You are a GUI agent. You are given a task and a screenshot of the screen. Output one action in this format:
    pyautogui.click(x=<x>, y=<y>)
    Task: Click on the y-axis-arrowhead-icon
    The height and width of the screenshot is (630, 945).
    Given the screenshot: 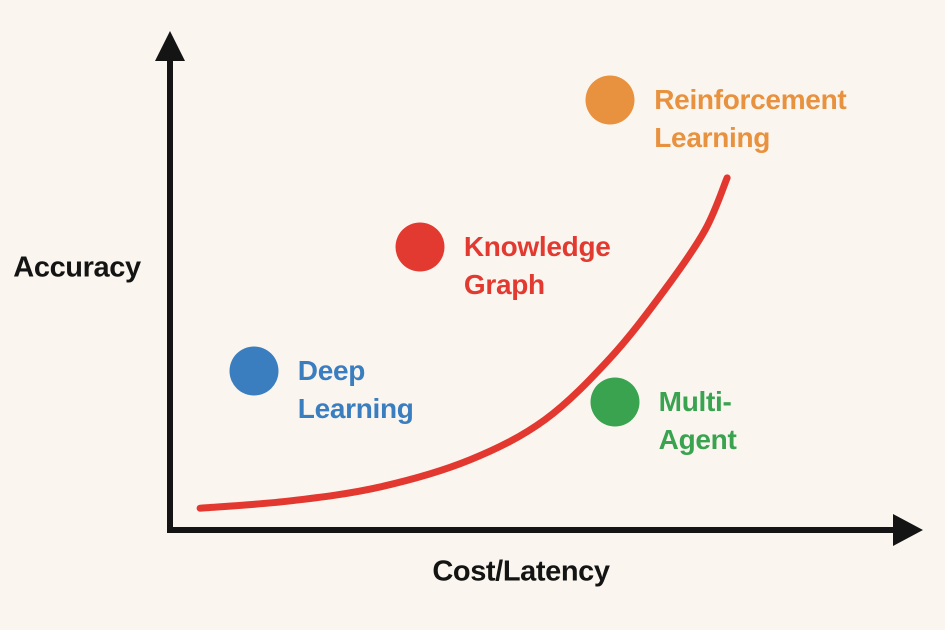 What is the action you would take?
    pyautogui.click(x=170, y=46)
    